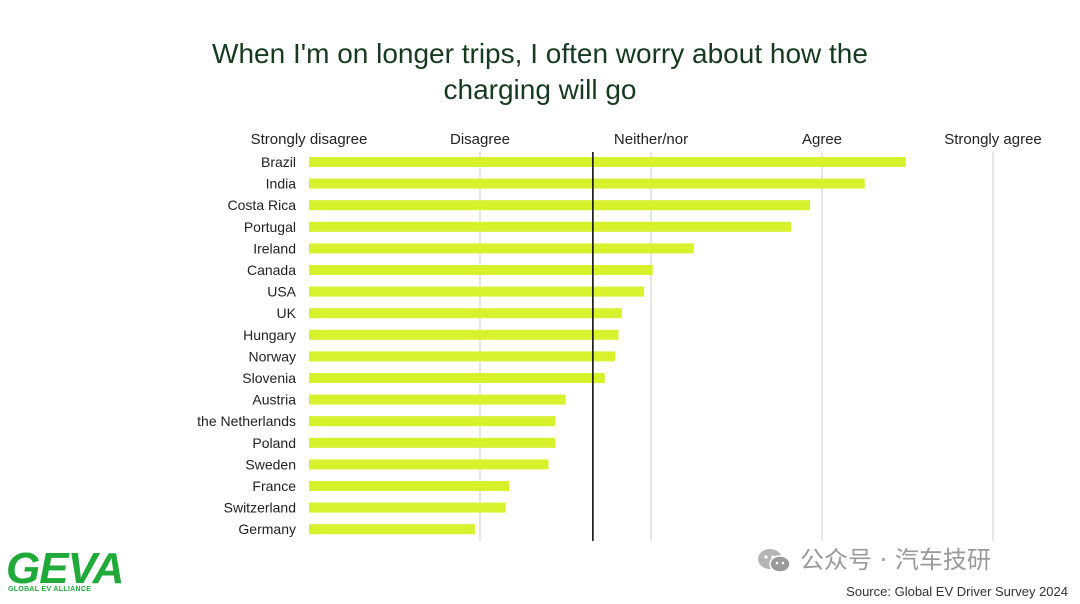  What do you see at coordinates (270, 227) in the screenshot?
I see `category-label: Portugal` at bounding box center [270, 227].